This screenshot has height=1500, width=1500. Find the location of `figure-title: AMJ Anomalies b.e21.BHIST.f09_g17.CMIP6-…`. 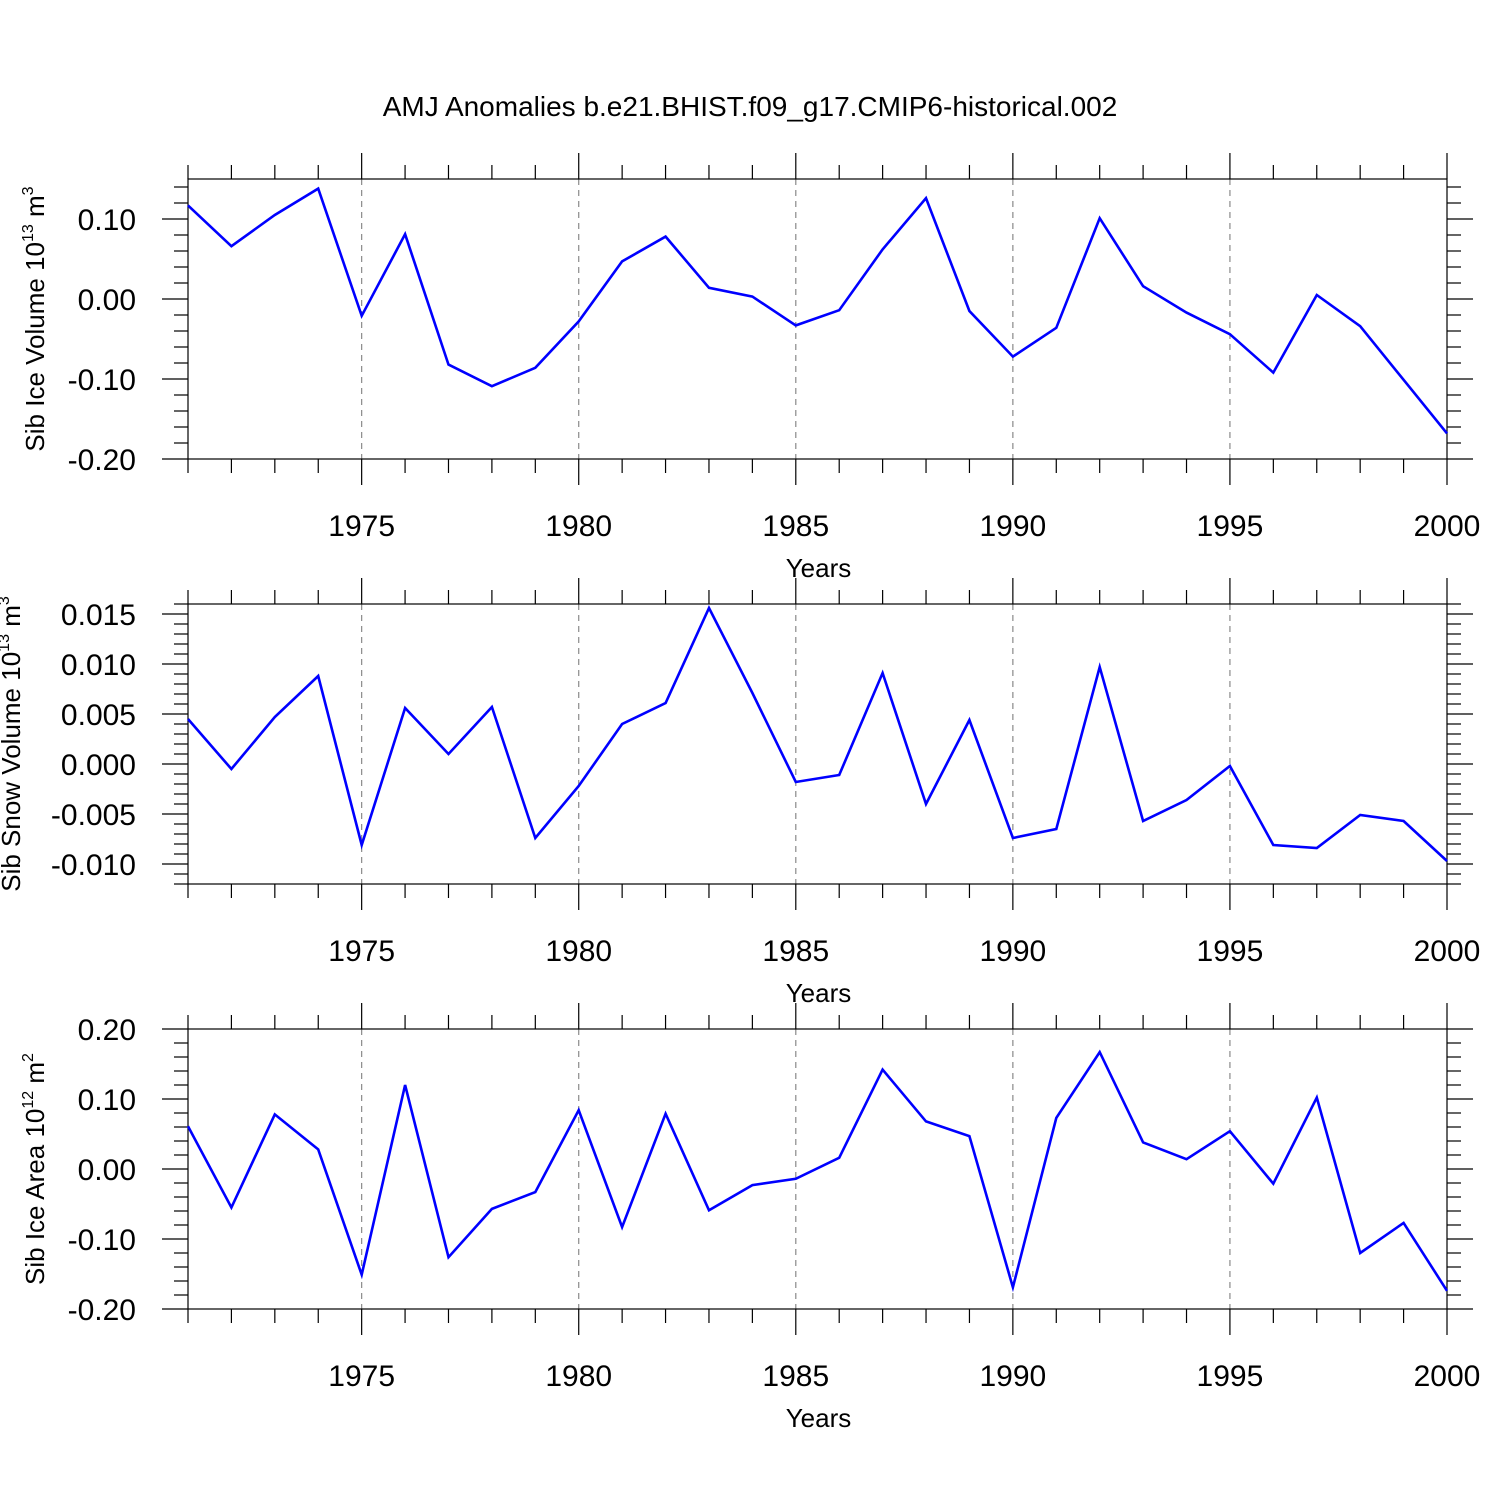

figure-title: AMJ Anomalies b.e21.BHIST.f09_g17.CMIP6-… is located at coordinates (750, 106).